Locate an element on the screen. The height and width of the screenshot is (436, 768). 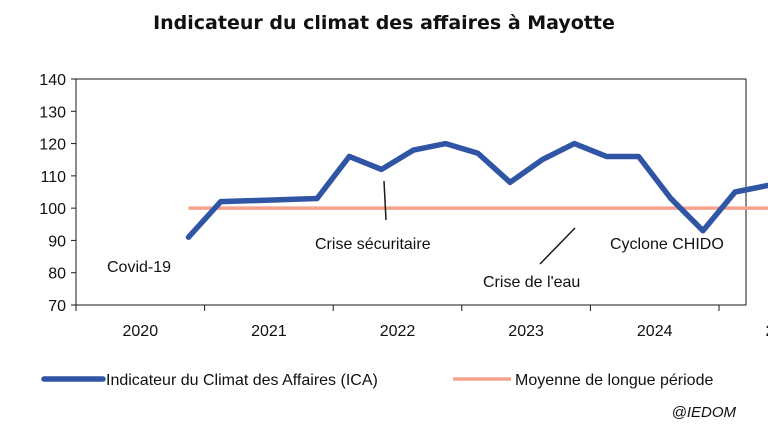
x-tick-label-2024: 2024 is located at coordinates (655, 331).